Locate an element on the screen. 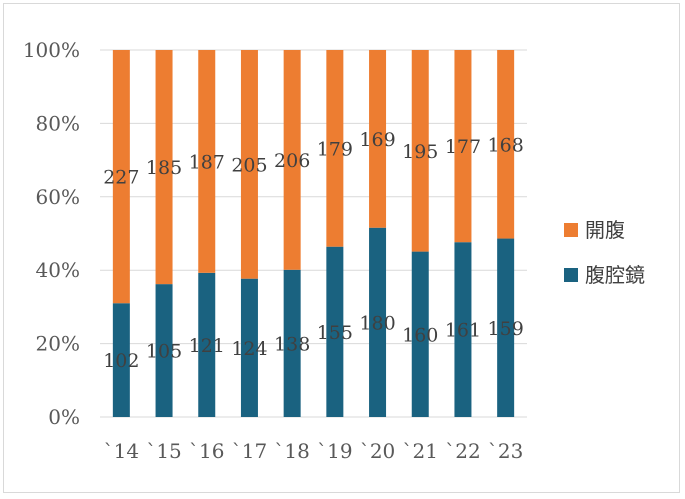 This screenshot has width=685, height=499. data-label-laparoscopic: 155 is located at coordinates (335, 333).